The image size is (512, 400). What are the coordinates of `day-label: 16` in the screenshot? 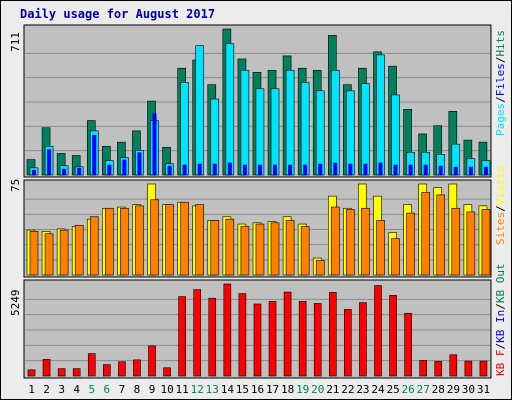 It's located at (257, 389).